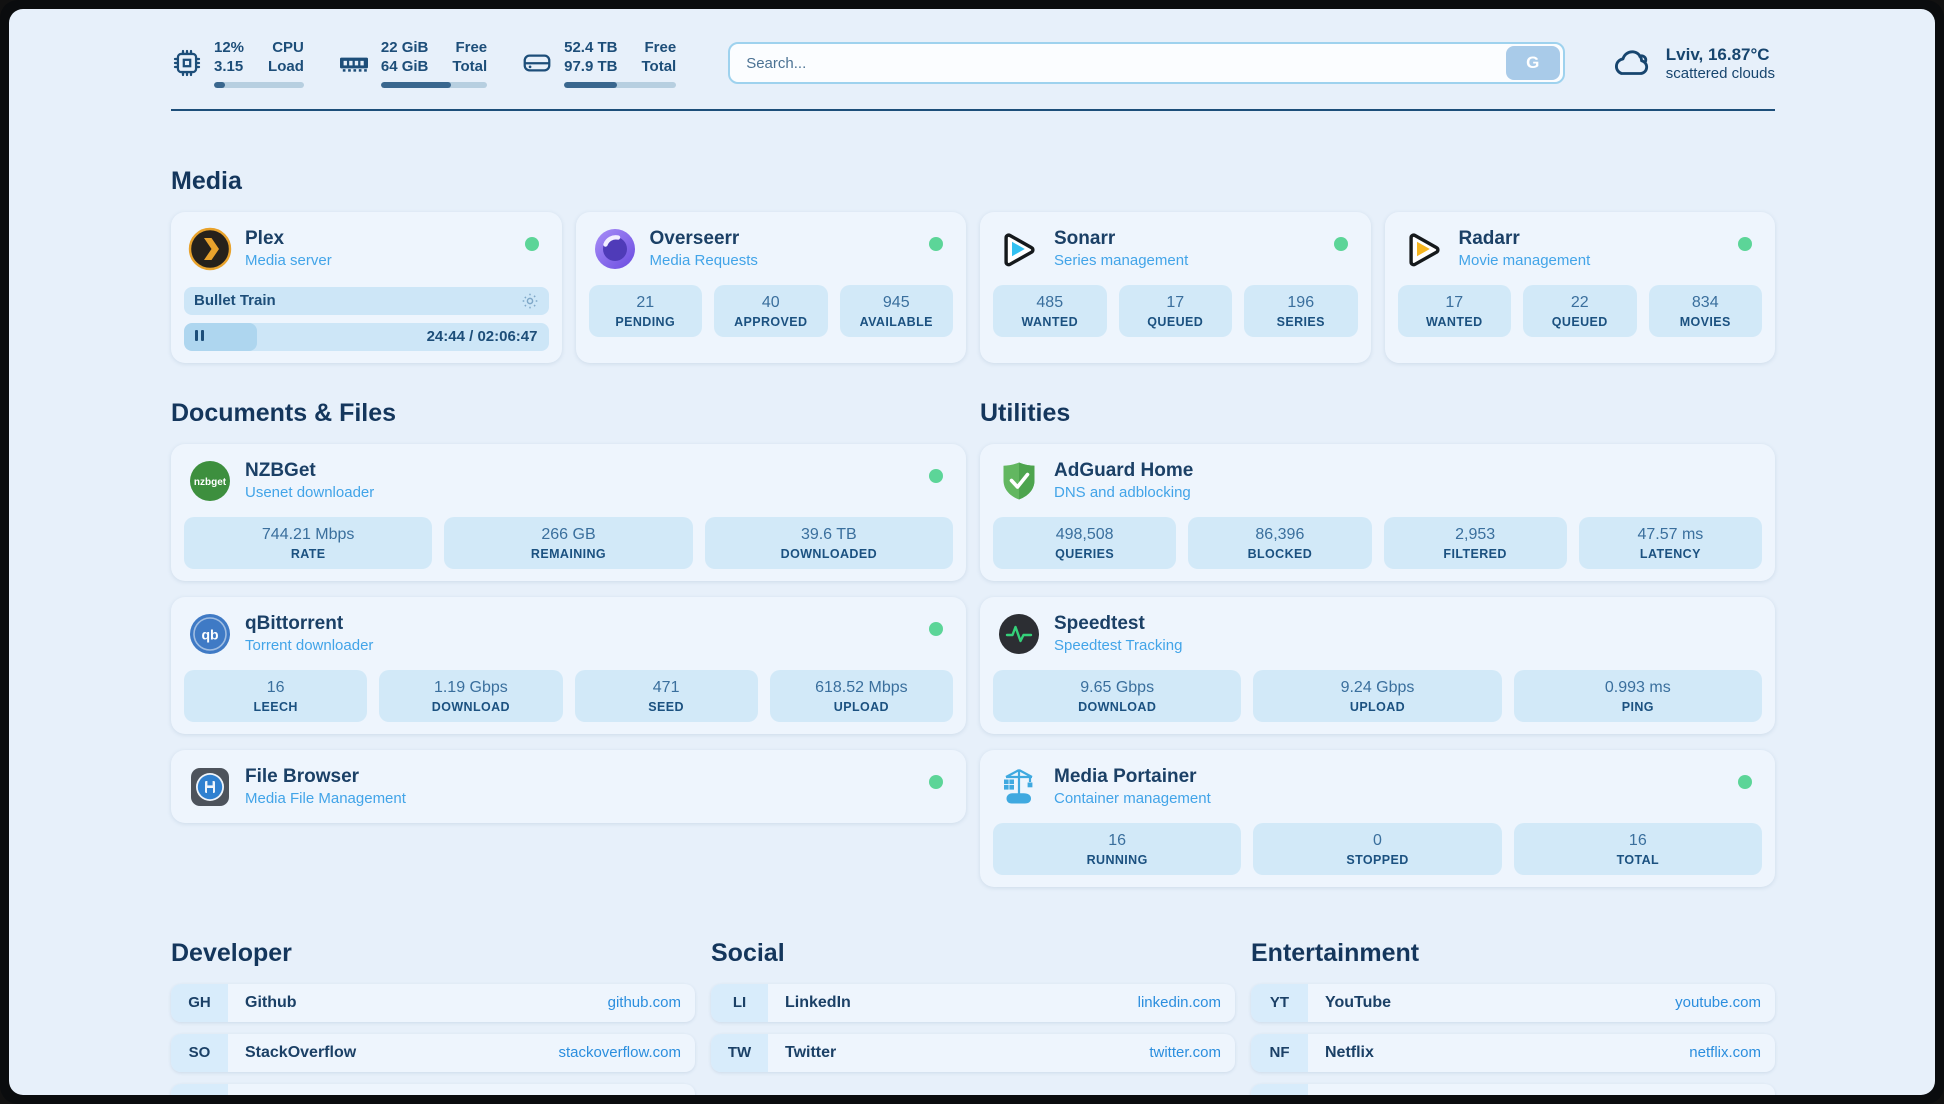  What do you see at coordinates (434, 84) in the screenshot?
I see `ram-usage-bar` at bounding box center [434, 84].